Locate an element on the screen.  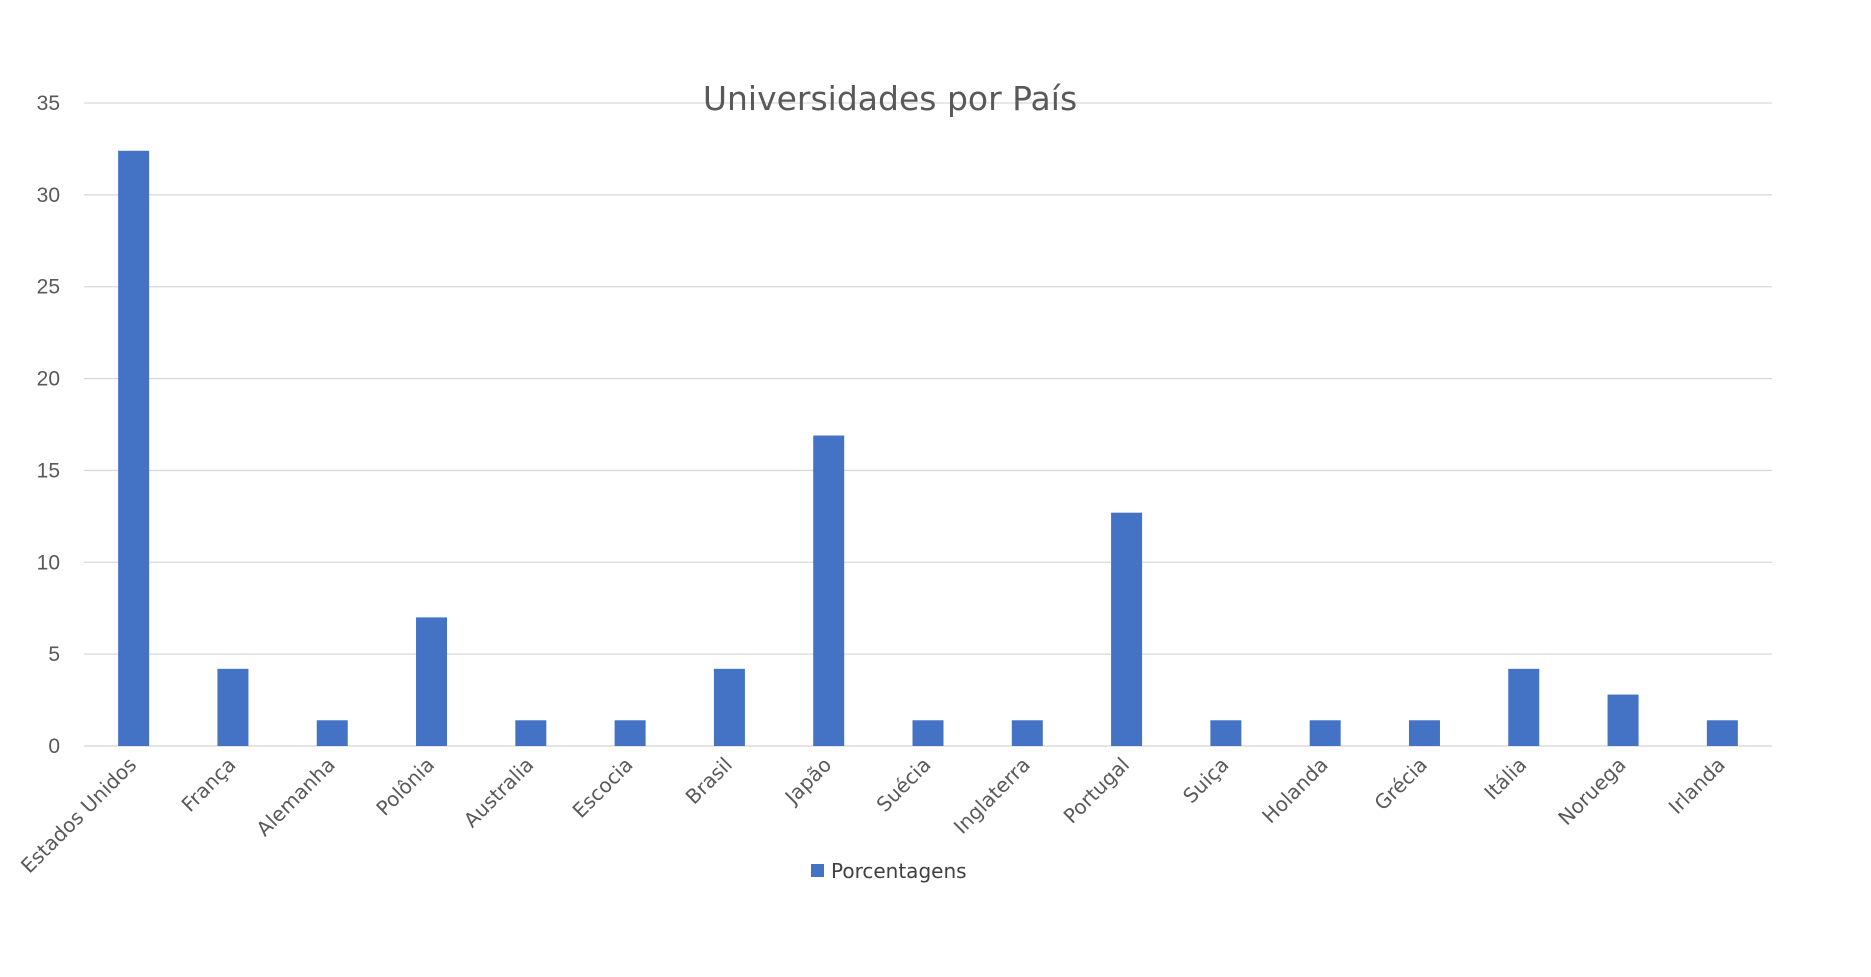
legend-swatch is located at coordinates (817, 870).